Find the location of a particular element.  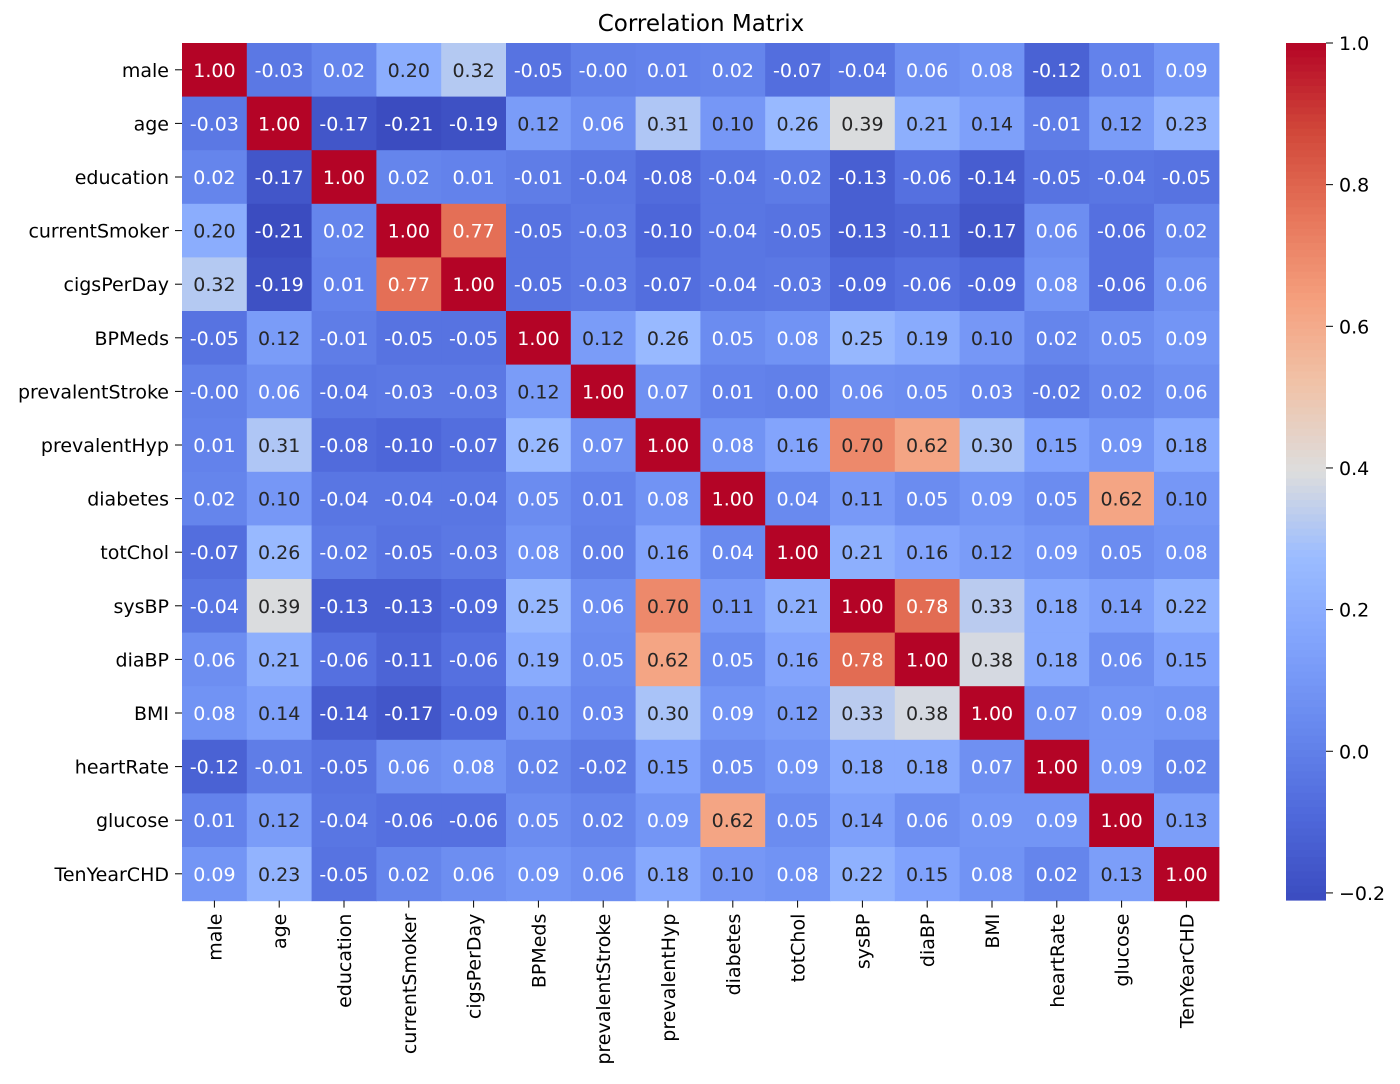

cell-value-label: 0.39 is located at coordinates (862, 124).